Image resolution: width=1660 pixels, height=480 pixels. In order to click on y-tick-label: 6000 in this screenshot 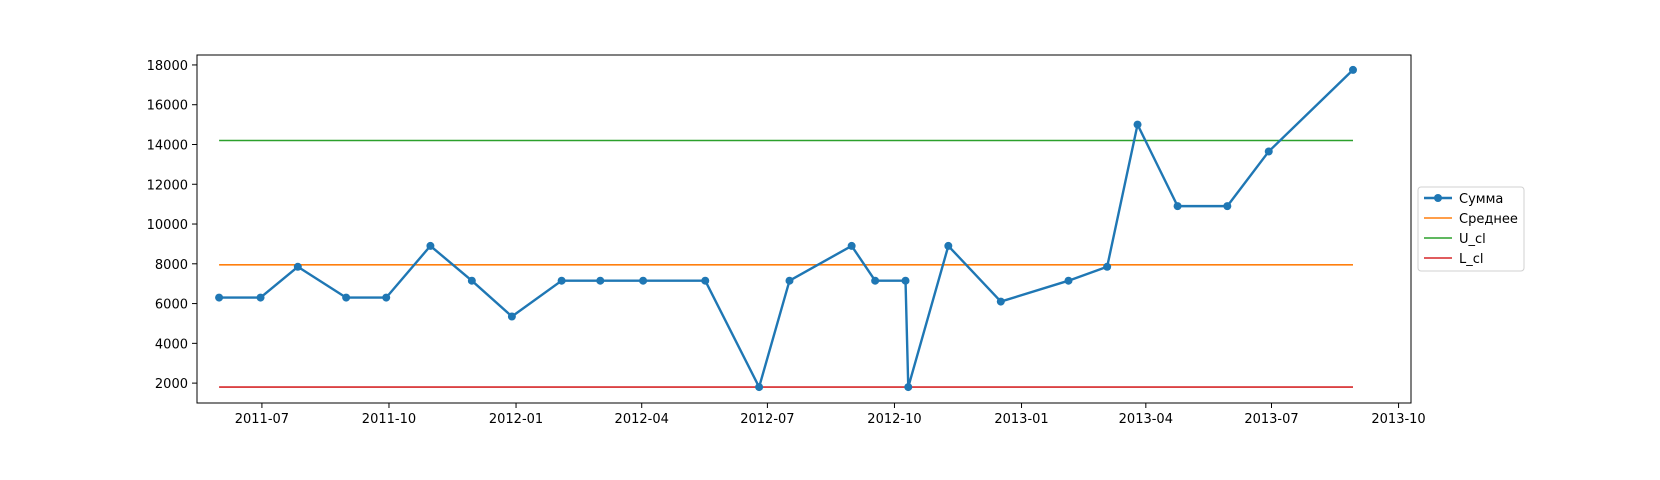, I will do `click(171, 305)`.